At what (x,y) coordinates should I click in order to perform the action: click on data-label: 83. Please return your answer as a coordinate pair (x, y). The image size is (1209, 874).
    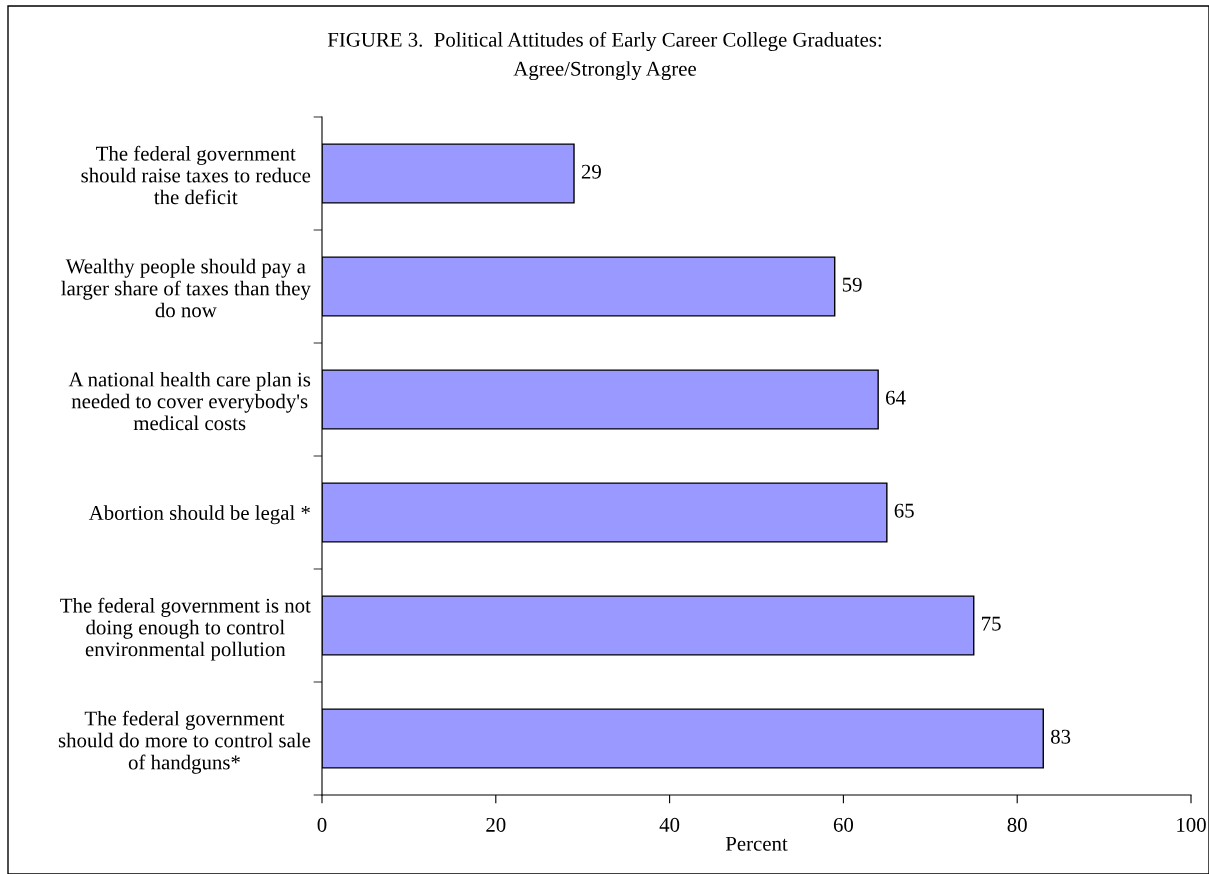
    Looking at the image, I should click on (1061, 736).